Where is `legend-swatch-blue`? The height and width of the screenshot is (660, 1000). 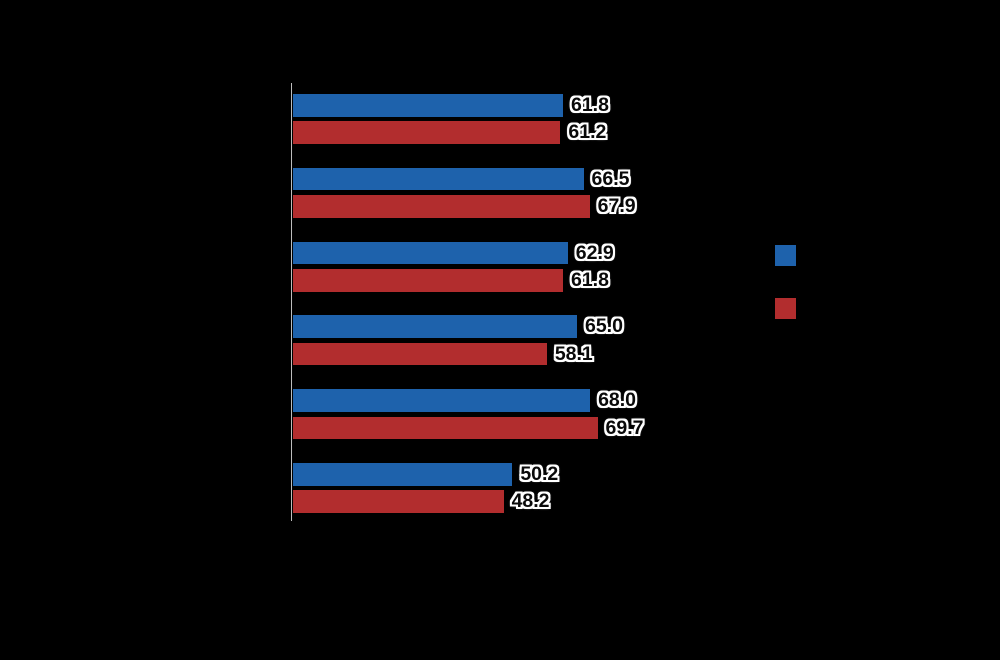
legend-swatch-blue is located at coordinates (785, 255).